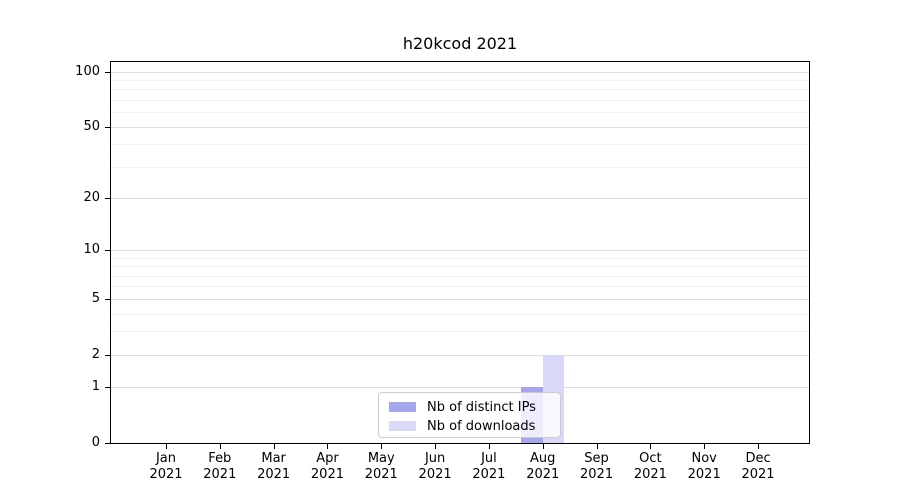  I want to click on legend-item-downloads: Nb of downloads, so click(474, 426).